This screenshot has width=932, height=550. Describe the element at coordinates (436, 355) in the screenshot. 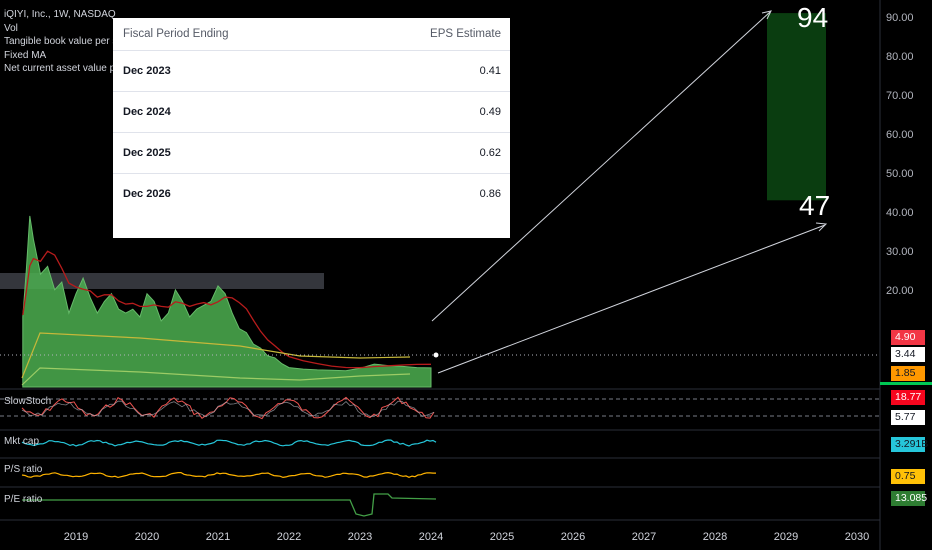

I see `last-price-marker` at that location.